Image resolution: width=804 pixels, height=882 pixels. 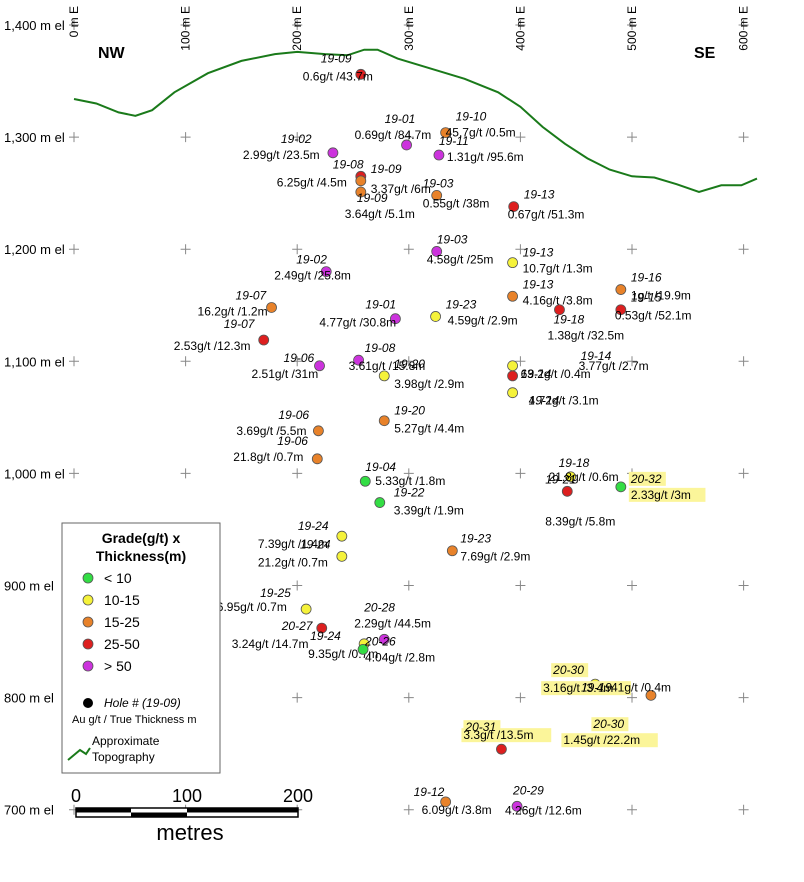 What do you see at coordinates (192, 815) in the screenshot?
I see `scale-bar: 0 100 200 metres` at bounding box center [192, 815].